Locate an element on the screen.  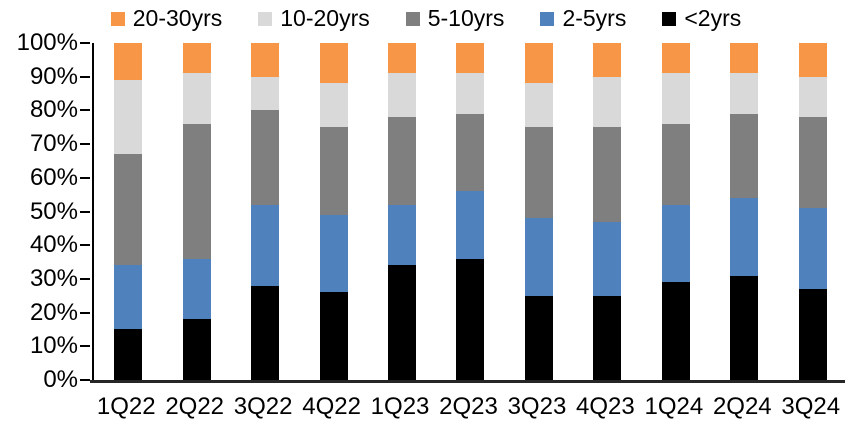
y-axis-tick-label: 90% is located at coordinates (53, 76).